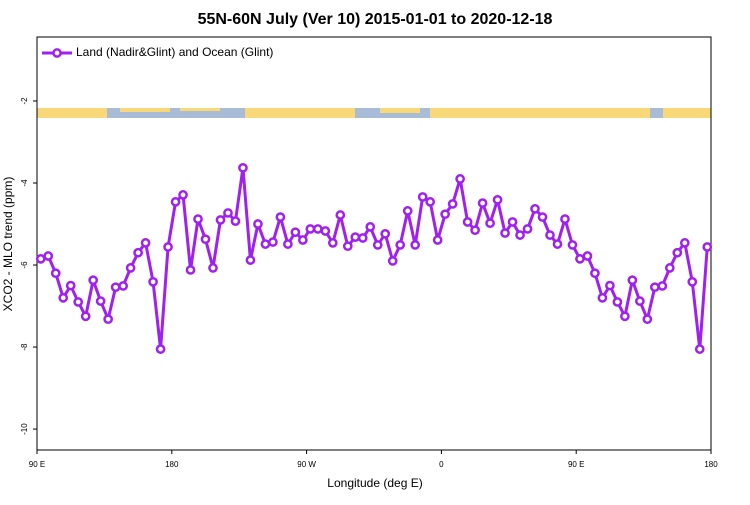  I want to click on x-axis-label: Longitude (deg E), so click(374, 483).